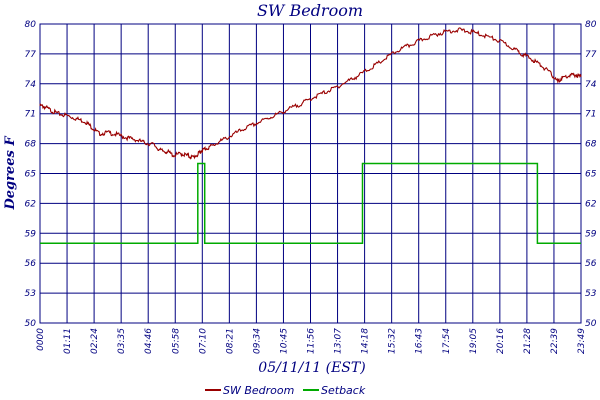  Describe the element at coordinates (68, 341) in the screenshot. I see `x-tick-label: 01:11` at that location.